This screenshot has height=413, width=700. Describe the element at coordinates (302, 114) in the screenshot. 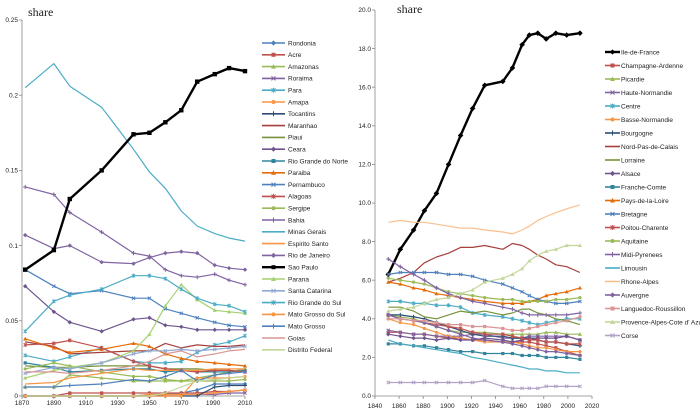

I see `legend-label: Tocantins` at that location.